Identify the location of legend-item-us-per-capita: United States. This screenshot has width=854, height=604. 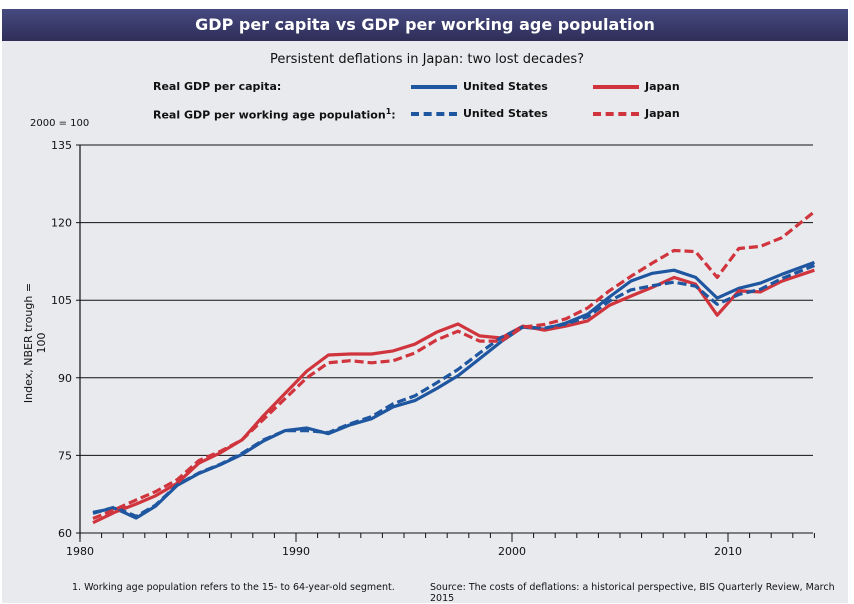
(479, 86).